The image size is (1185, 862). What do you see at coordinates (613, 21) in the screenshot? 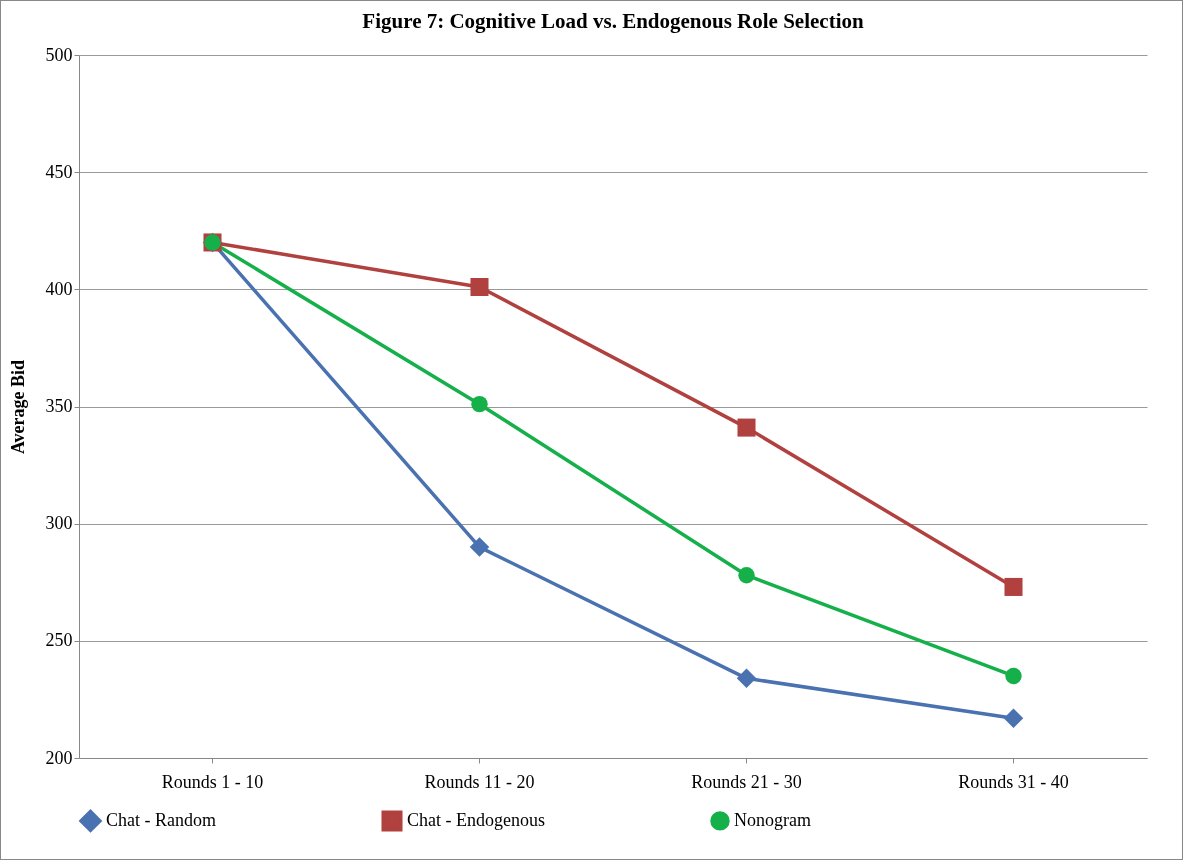
I see `chart-title: Figure 7: Cognitive Load vs. Endogenous Role Selection` at bounding box center [613, 21].